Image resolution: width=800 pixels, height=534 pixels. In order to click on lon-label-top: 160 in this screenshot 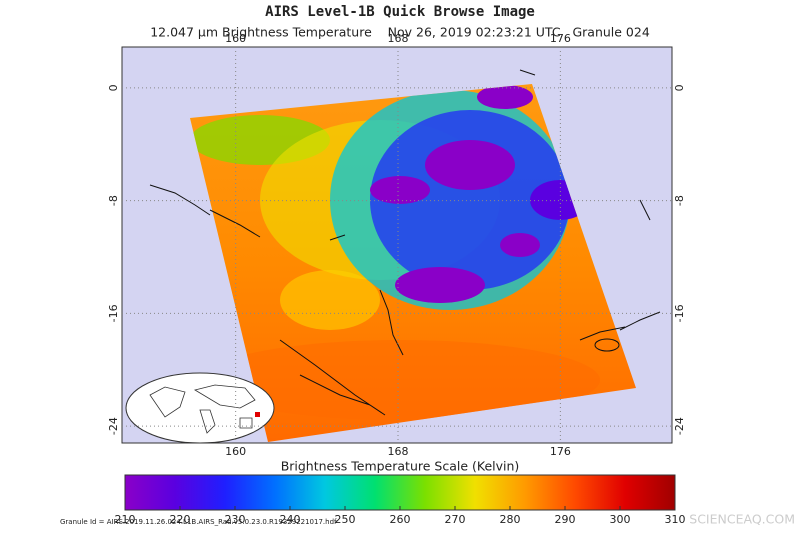, I will do `click(235, 38)`.